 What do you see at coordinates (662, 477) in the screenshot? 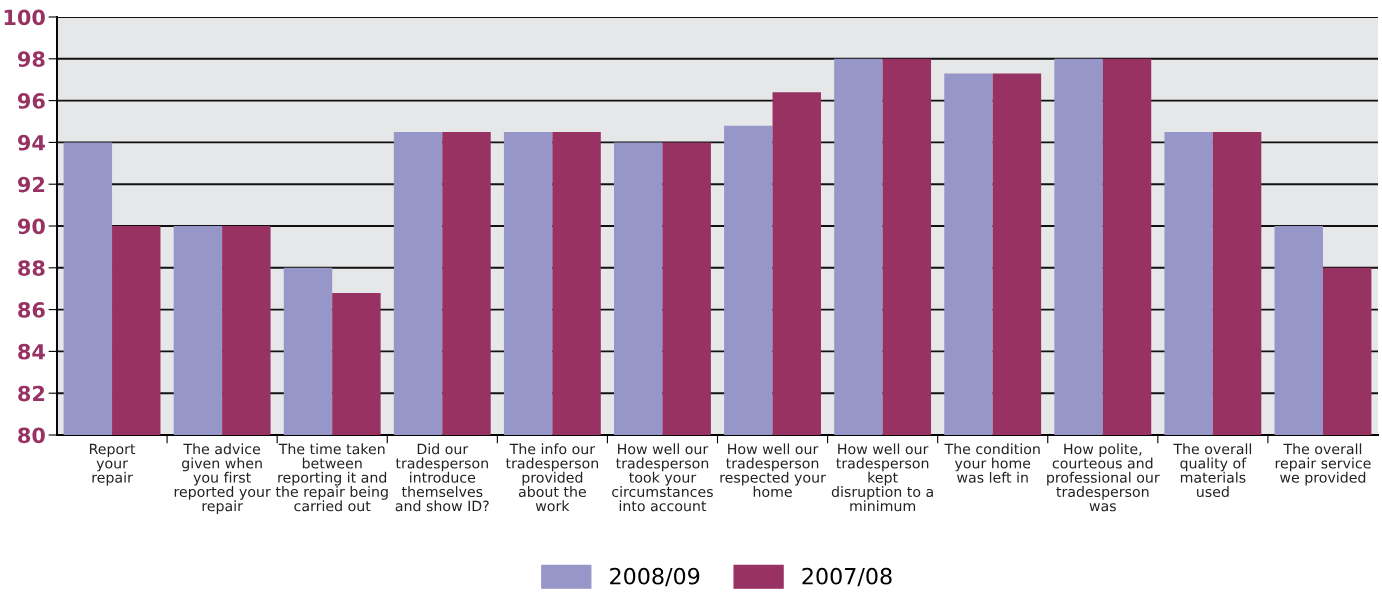
I see `x-tick-label: How well our tradesperson took your circumstances into account` at bounding box center [662, 477].